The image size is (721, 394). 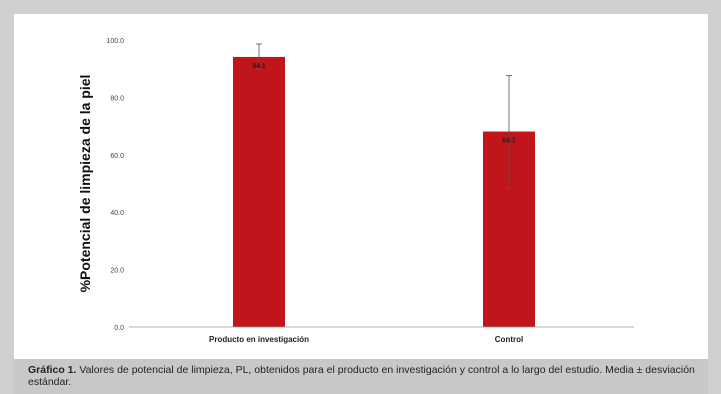 What do you see at coordinates (259, 66) in the screenshot?
I see `data-label: 94.1` at bounding box center [259, 66].